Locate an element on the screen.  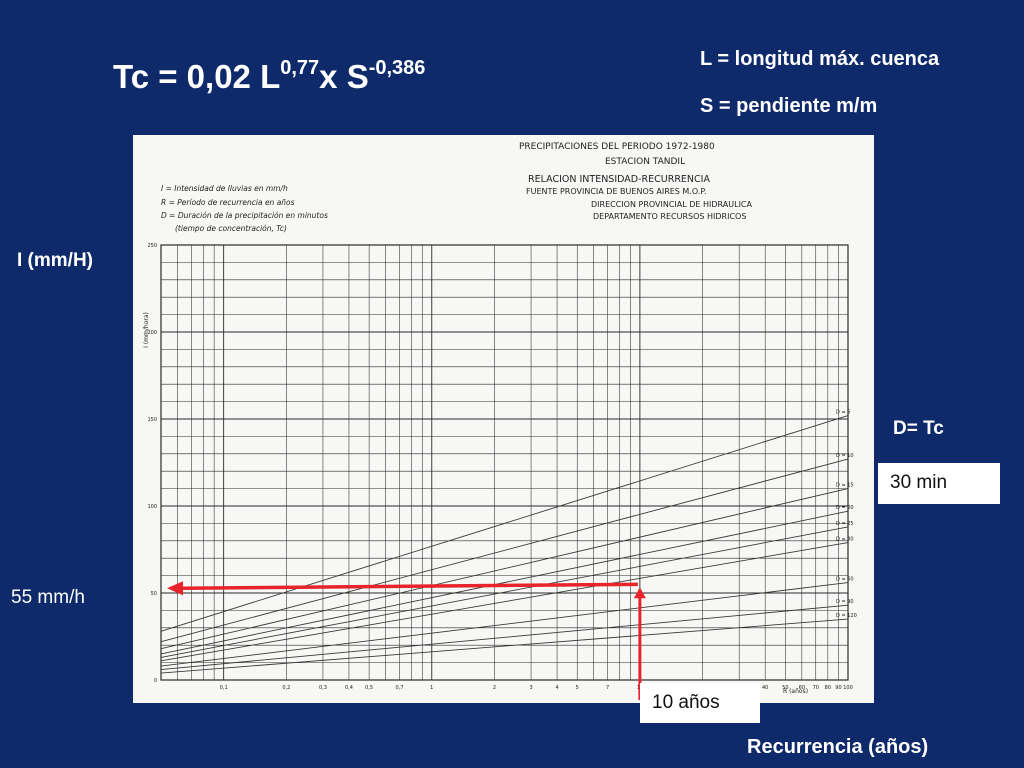
formula-mid: x S is located at coordinates (344, 76).